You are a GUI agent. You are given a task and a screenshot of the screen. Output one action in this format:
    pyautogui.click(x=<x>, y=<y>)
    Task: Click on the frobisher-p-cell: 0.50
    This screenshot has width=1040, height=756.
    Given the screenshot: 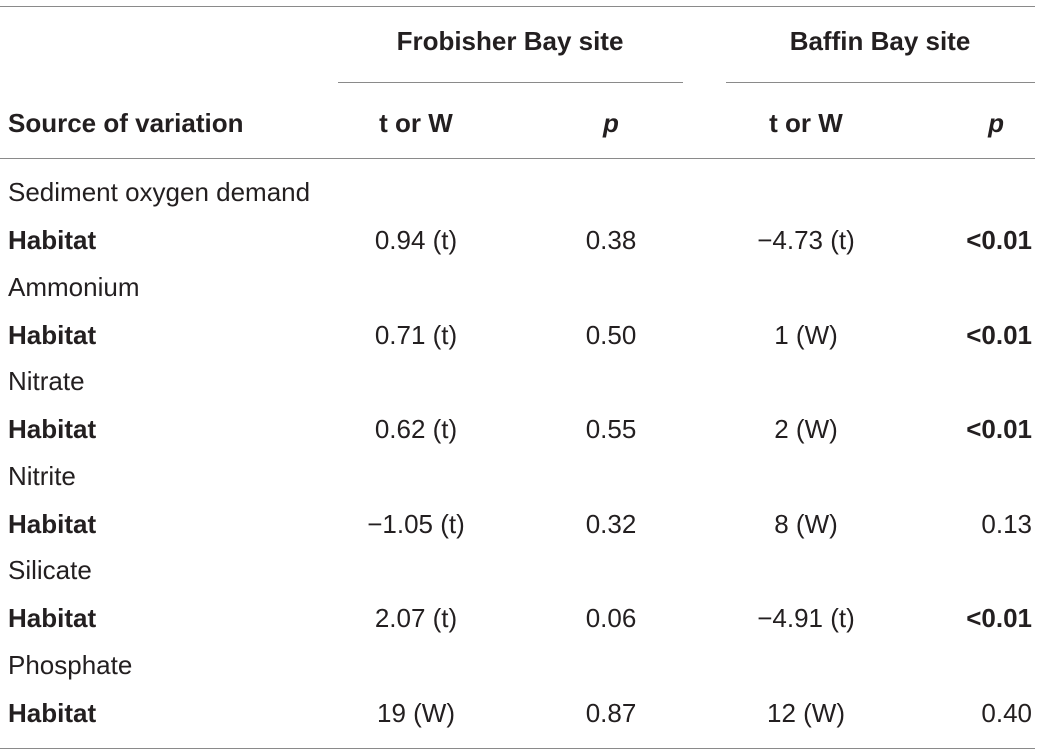 What is the action you would take?
    pyautogui.click(x=611, y=334)
    